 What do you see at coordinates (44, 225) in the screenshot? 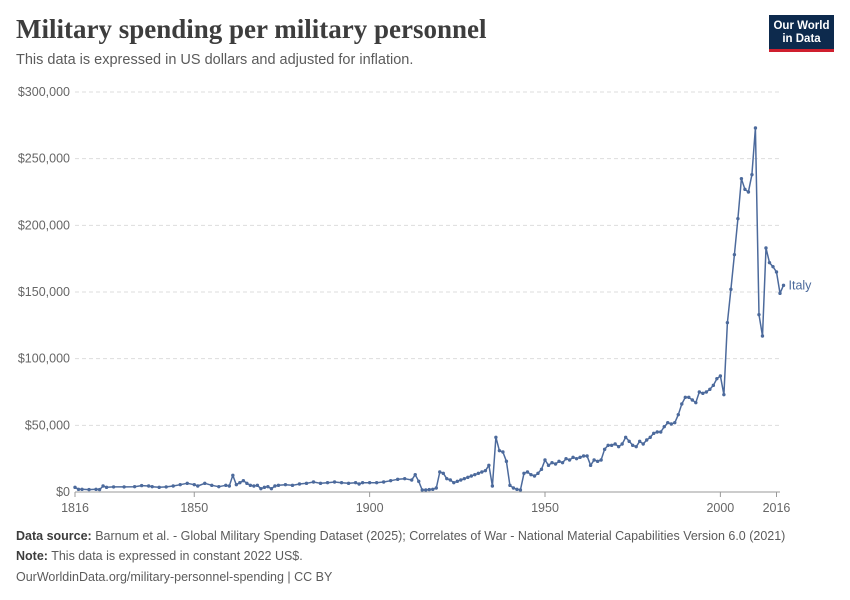
I see `y-tick-label: $200,000` at bounding box center [44, 225].